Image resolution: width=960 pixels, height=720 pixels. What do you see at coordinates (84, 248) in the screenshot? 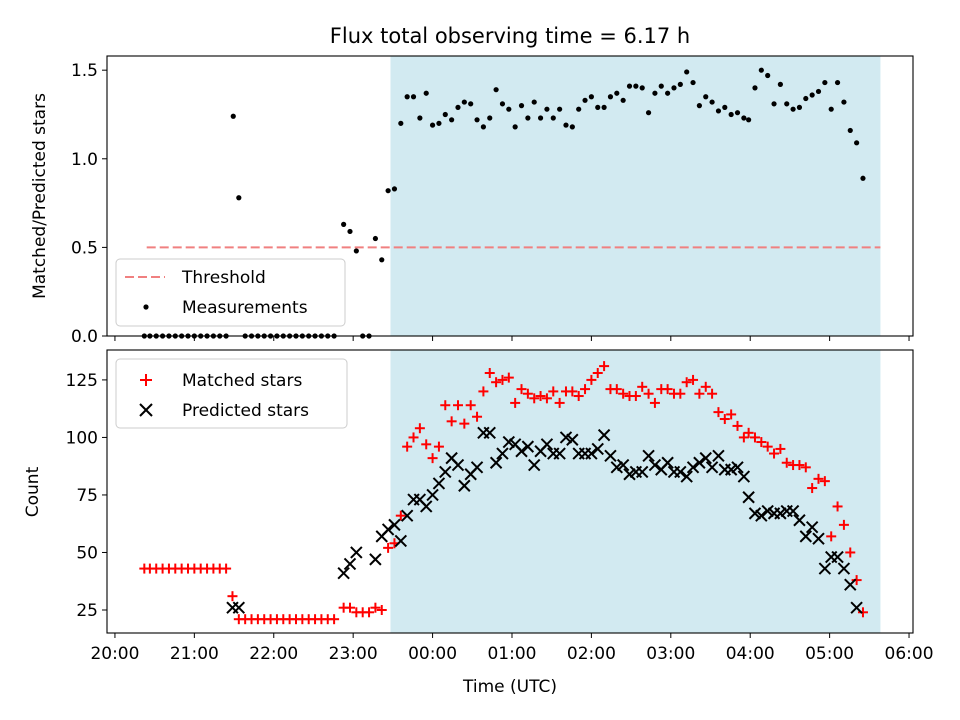
I see `top-y-tick-label-1: 0.5` at bounding box center [84, 248].